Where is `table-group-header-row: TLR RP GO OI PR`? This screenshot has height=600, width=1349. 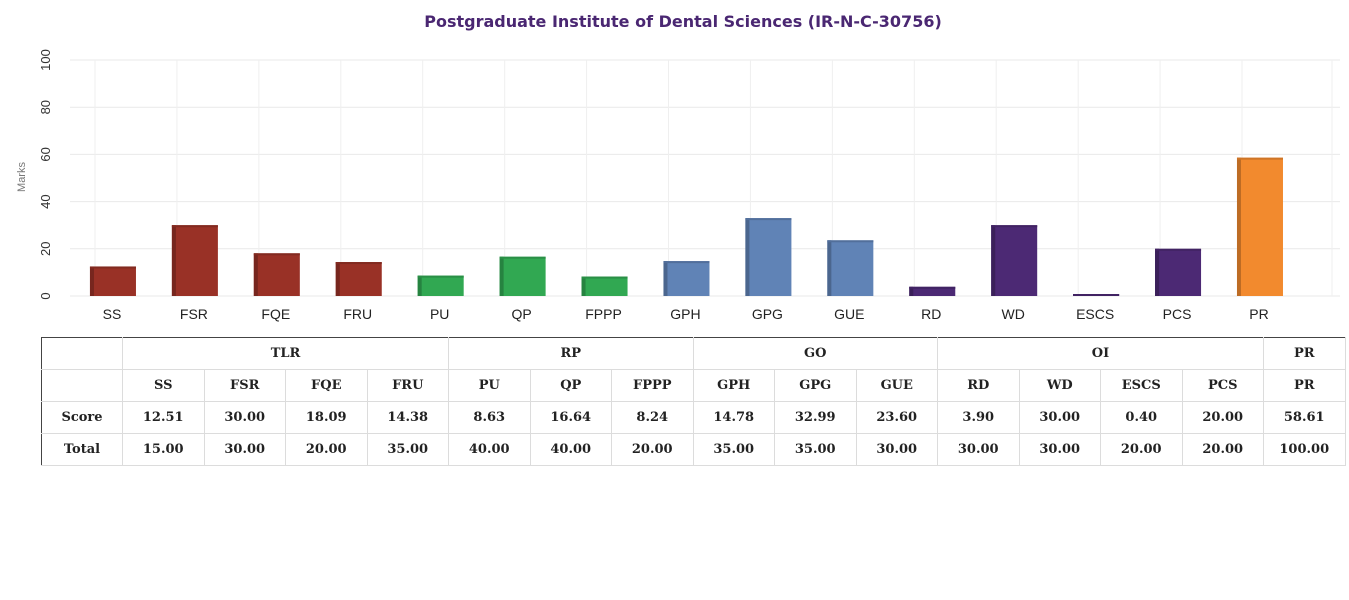 table-group-header-row: TLR RP GO OI PR is located at coordinates (693, 353).